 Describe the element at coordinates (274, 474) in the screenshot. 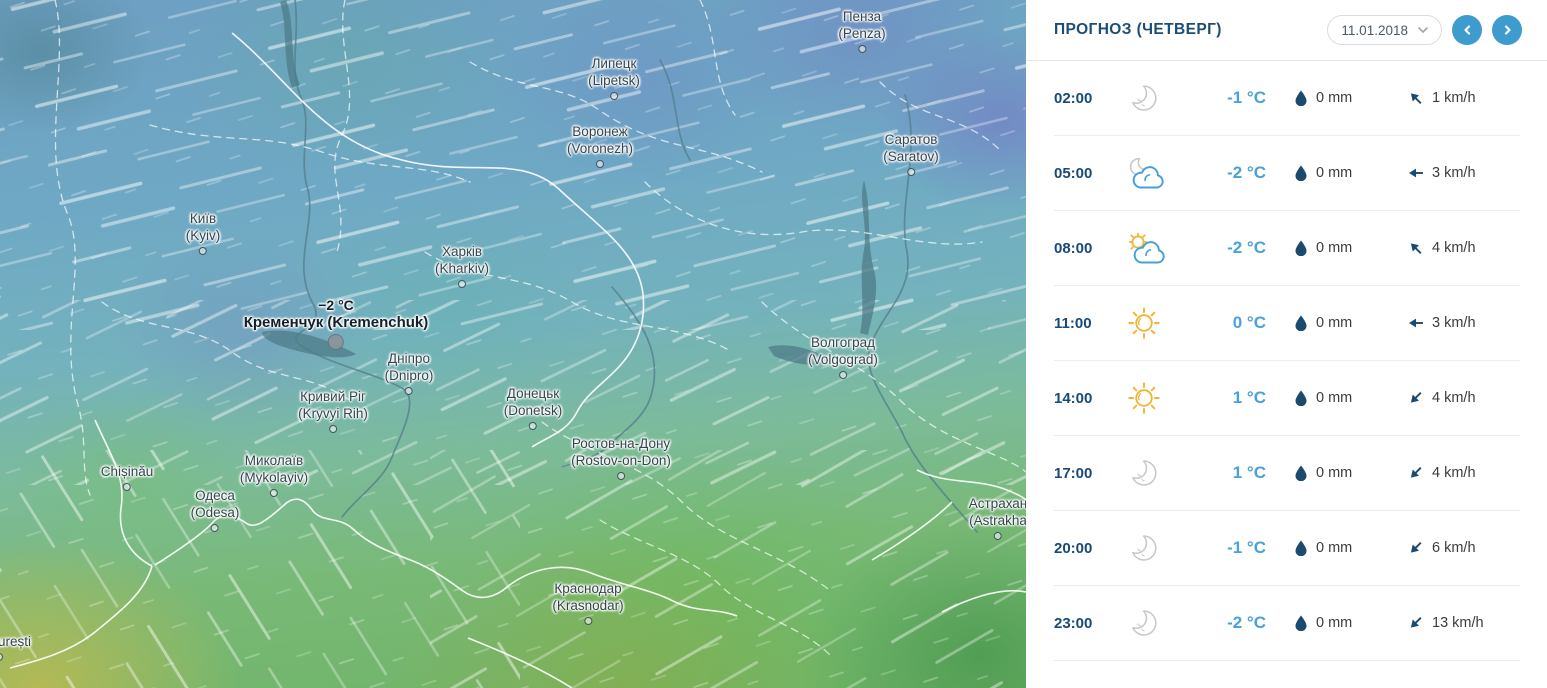

I see `city-label-mykolayiv: Миколаїв (Mykolayiv)` at that location.